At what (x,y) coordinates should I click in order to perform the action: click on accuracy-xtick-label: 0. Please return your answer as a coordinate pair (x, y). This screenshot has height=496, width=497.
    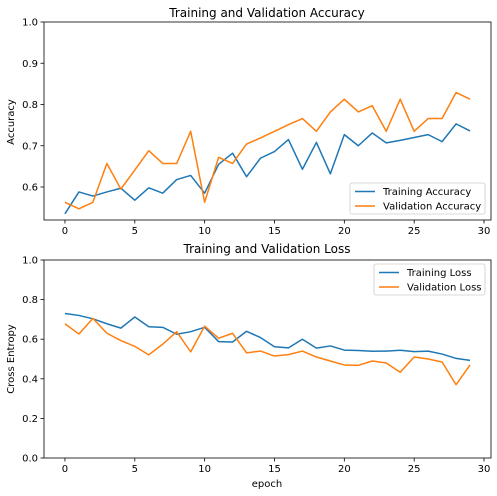
    Looking at the image, I should click on (65, 231).